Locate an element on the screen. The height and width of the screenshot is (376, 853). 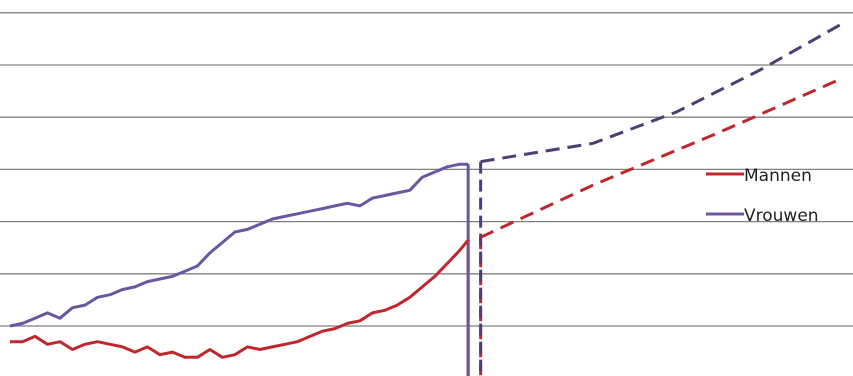
series-drop-lines is located at coordinates (474, 268).